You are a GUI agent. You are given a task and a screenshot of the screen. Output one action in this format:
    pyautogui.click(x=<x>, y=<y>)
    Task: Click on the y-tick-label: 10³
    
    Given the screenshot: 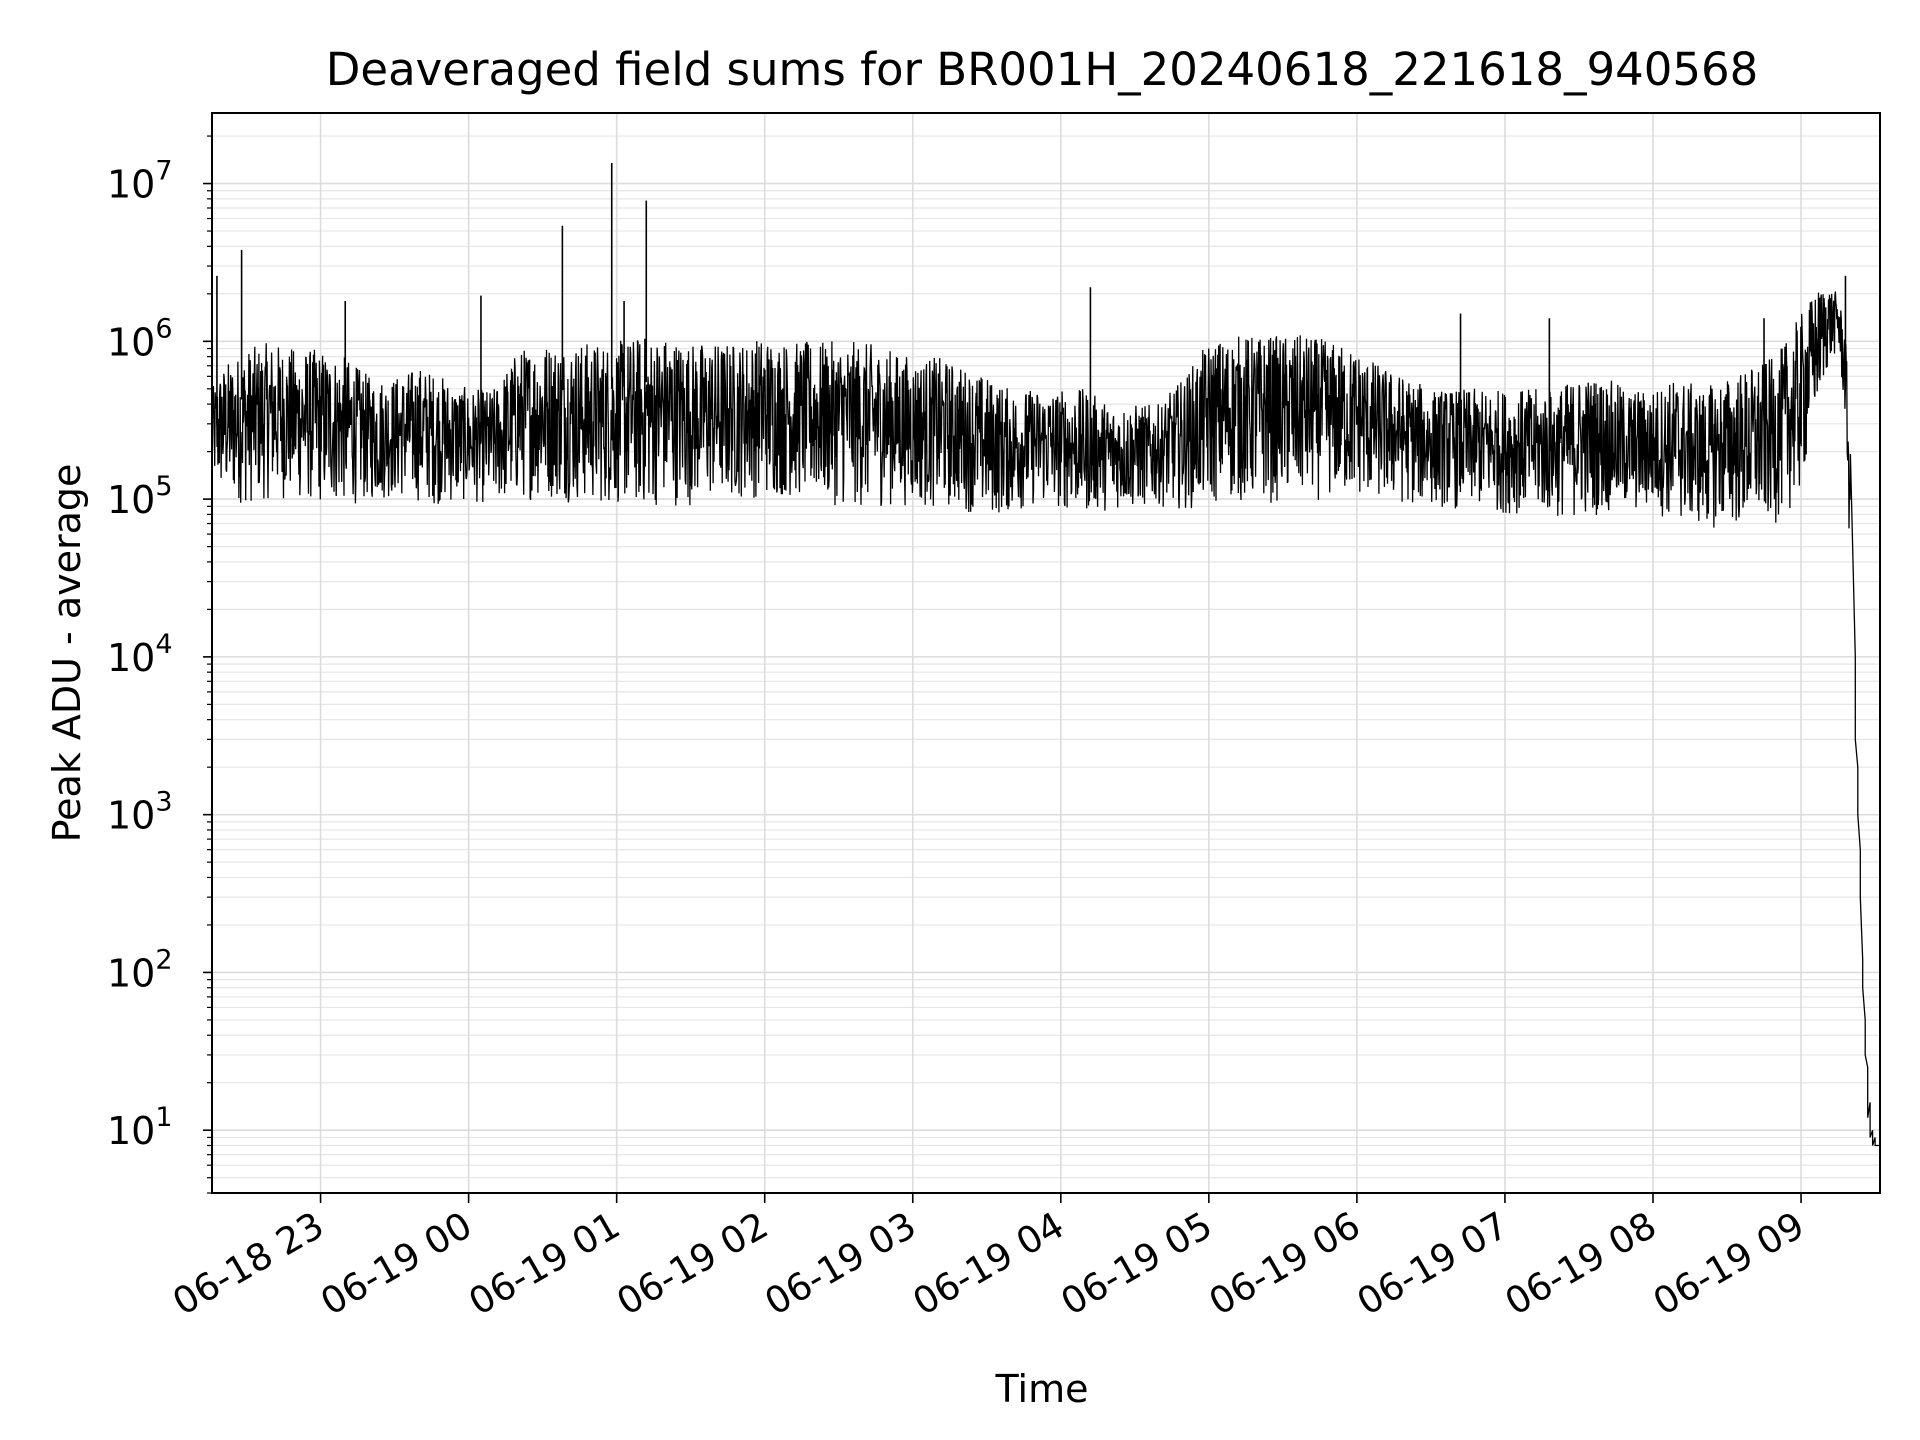 What is the action you would take?
    pyautogui.click(x=140, y=812)
    